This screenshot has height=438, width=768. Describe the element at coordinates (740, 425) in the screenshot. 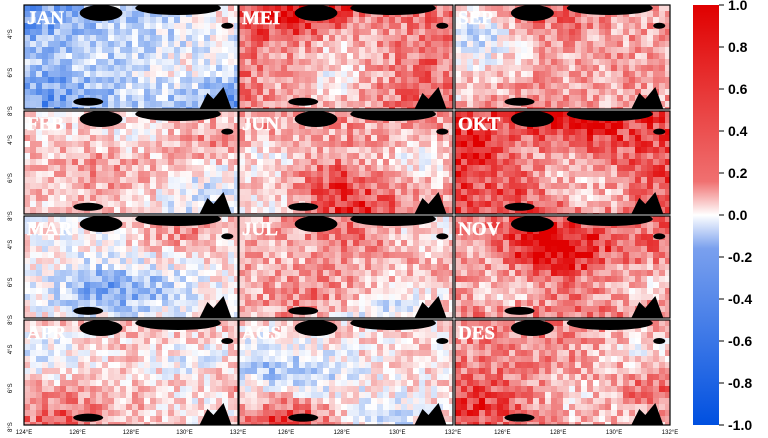

I see `colorbar-tick-label: -1.0` at that location.